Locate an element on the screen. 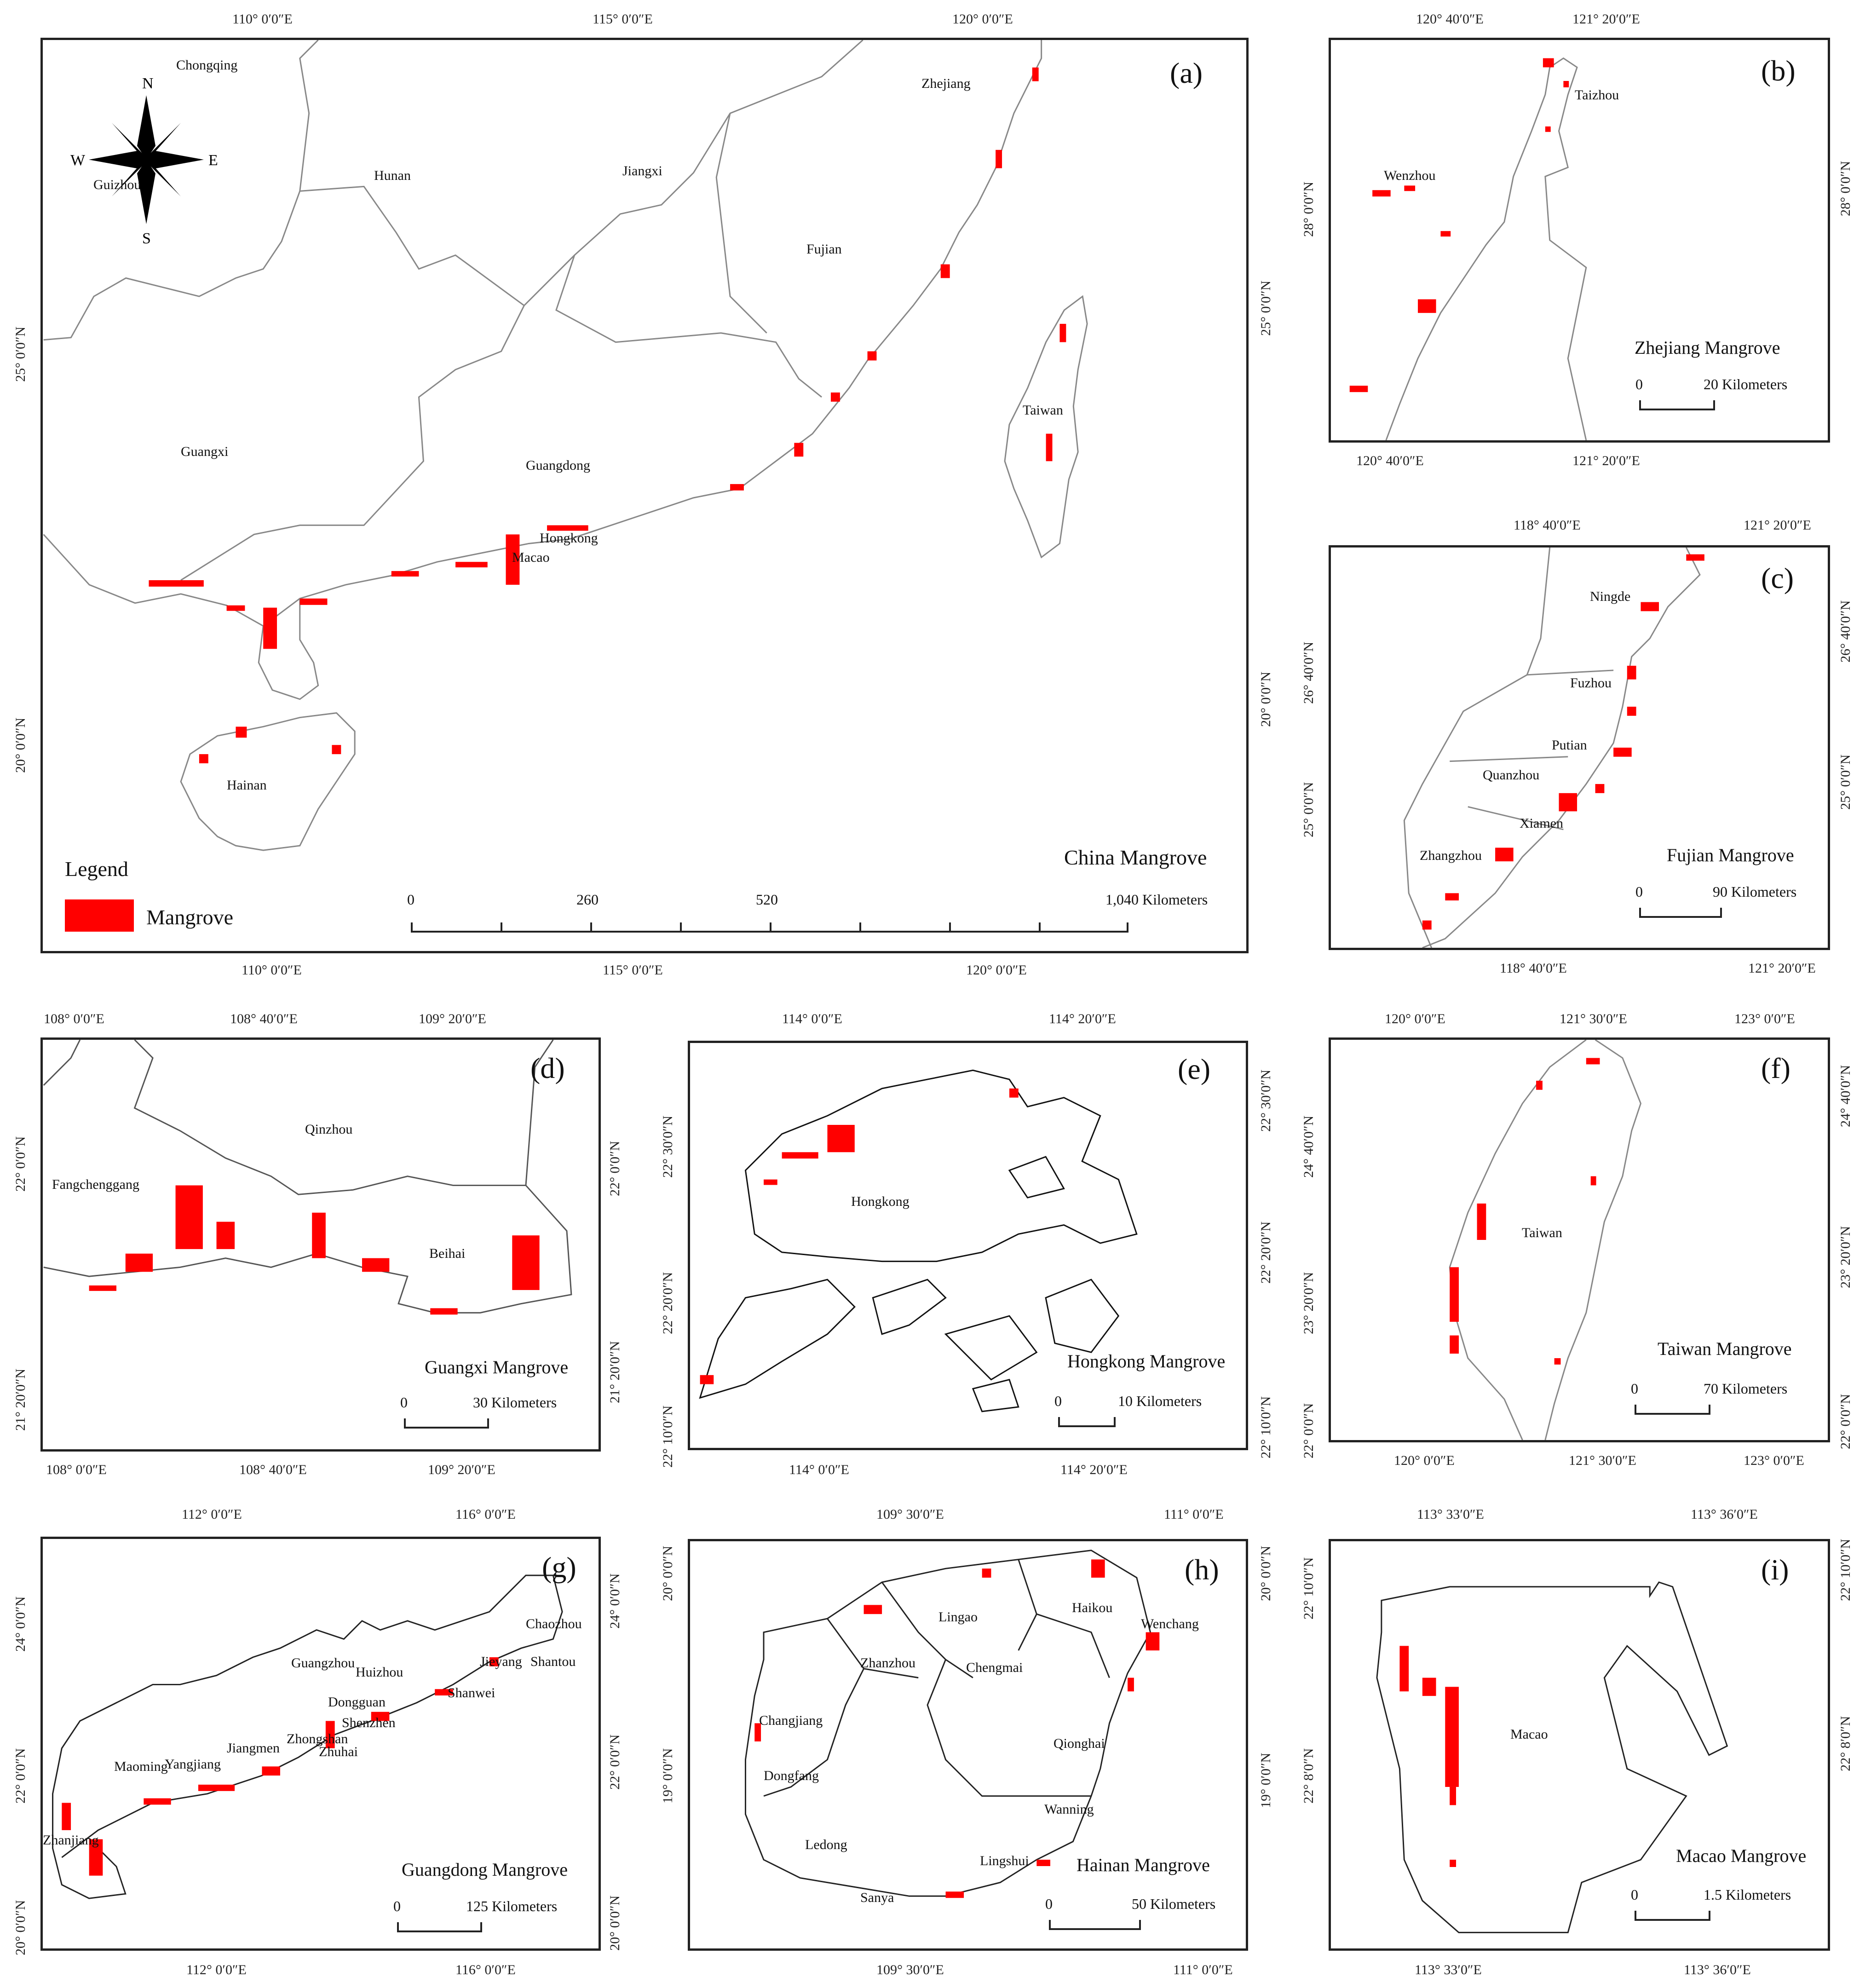 Image resolution: width=1871 pixels, height=1988 pixels. panels-f-places-taiwan: Taiwan is located at coordinates (1542, 1232).